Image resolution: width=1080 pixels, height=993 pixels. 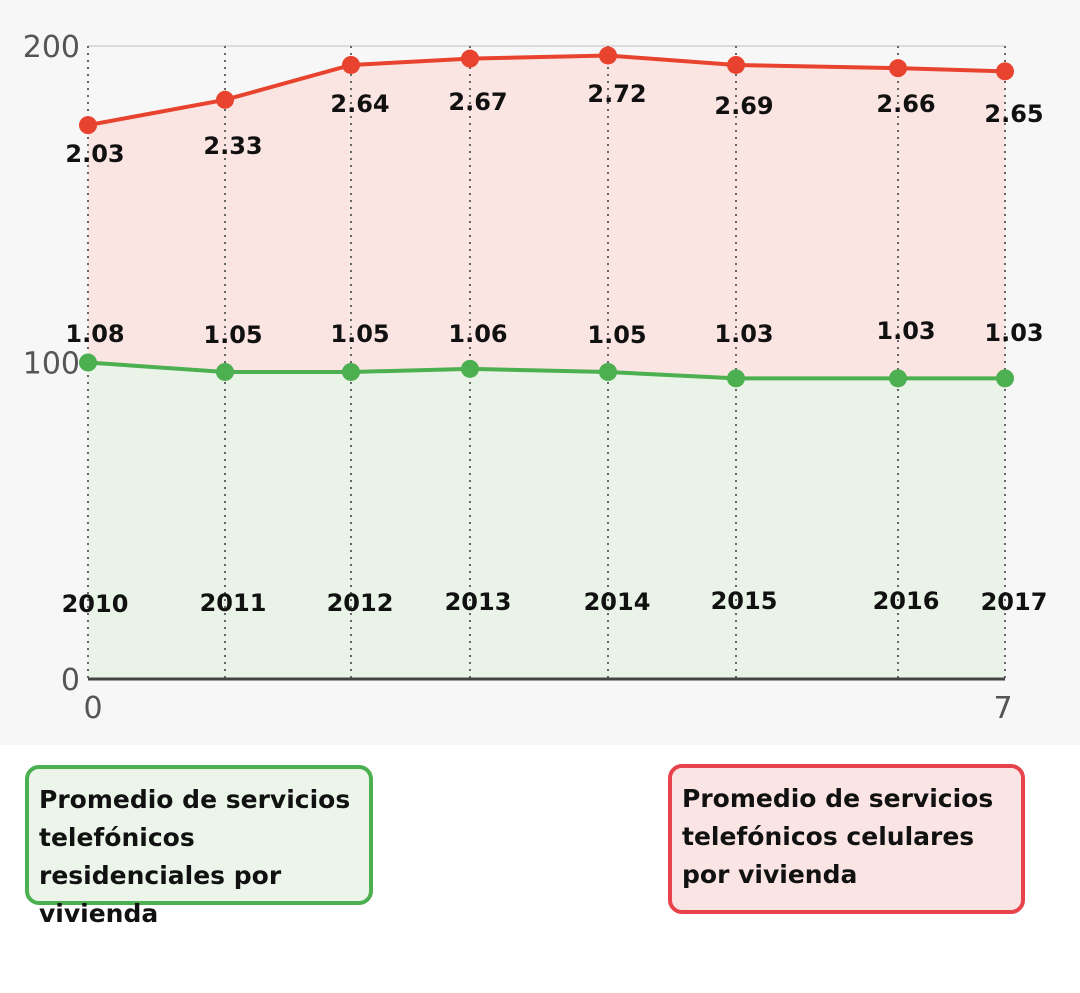 What do you see at coordinates (1013, 114) in the screenshot?
I see `data-label-cellular: 2.65` at bounding box center [1013, 114].